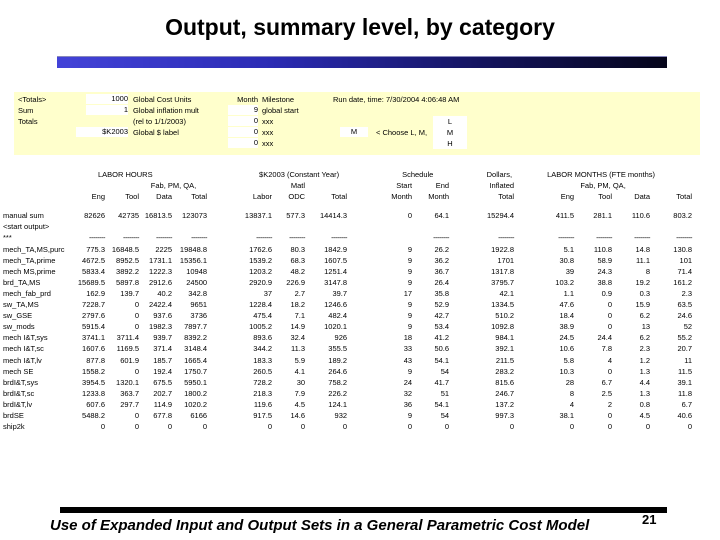 The height and width of the screenshot is (540, 720). What do you see at coordinates (159, 121) in the screenshot?
I see `inflation-note: (rel to 1/1/2003)` at bounding box center [159, 121].